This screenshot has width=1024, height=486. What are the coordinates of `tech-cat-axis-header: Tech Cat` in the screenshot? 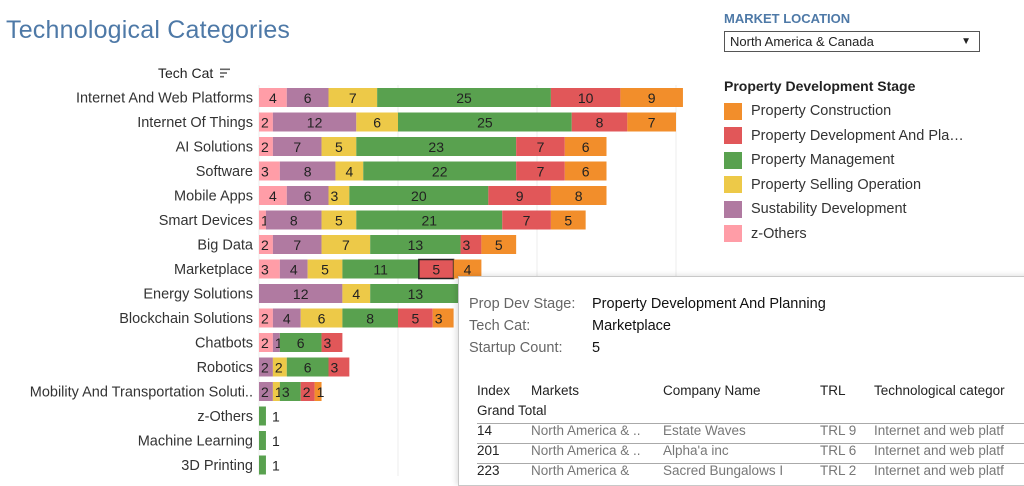 It's located at (194, 73).